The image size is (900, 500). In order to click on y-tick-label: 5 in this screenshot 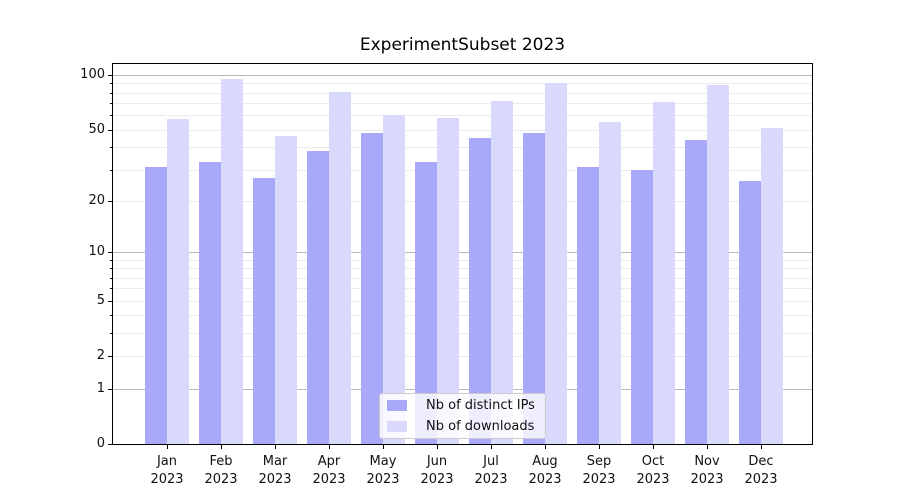, I will do `click(100, 300)`.